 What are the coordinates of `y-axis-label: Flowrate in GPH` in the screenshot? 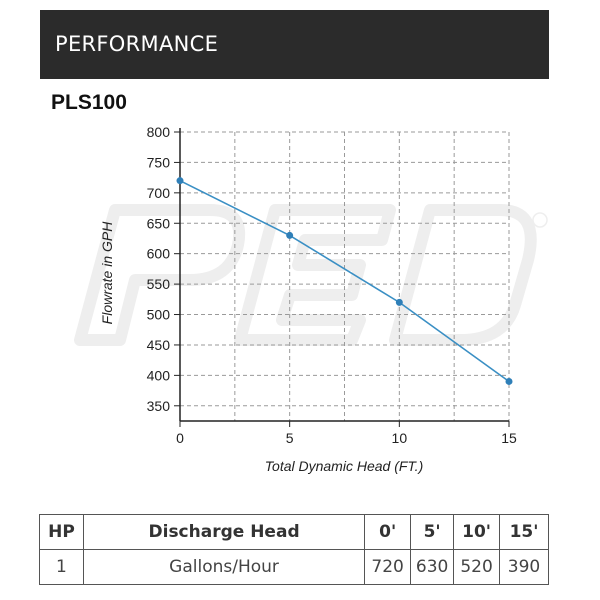 It's located at (107, 273).